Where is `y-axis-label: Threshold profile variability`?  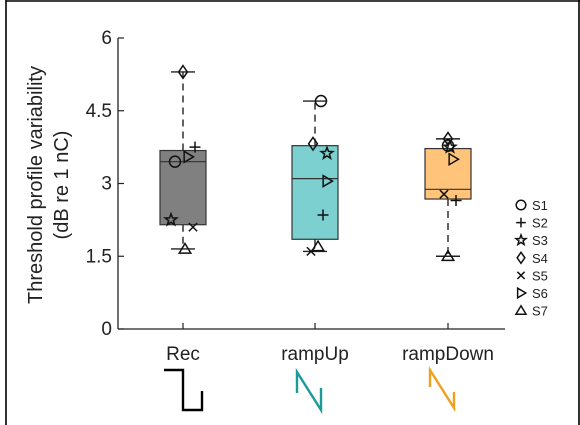
y-axis-label: Threshold profile variability is located at coordinates (36, 185).